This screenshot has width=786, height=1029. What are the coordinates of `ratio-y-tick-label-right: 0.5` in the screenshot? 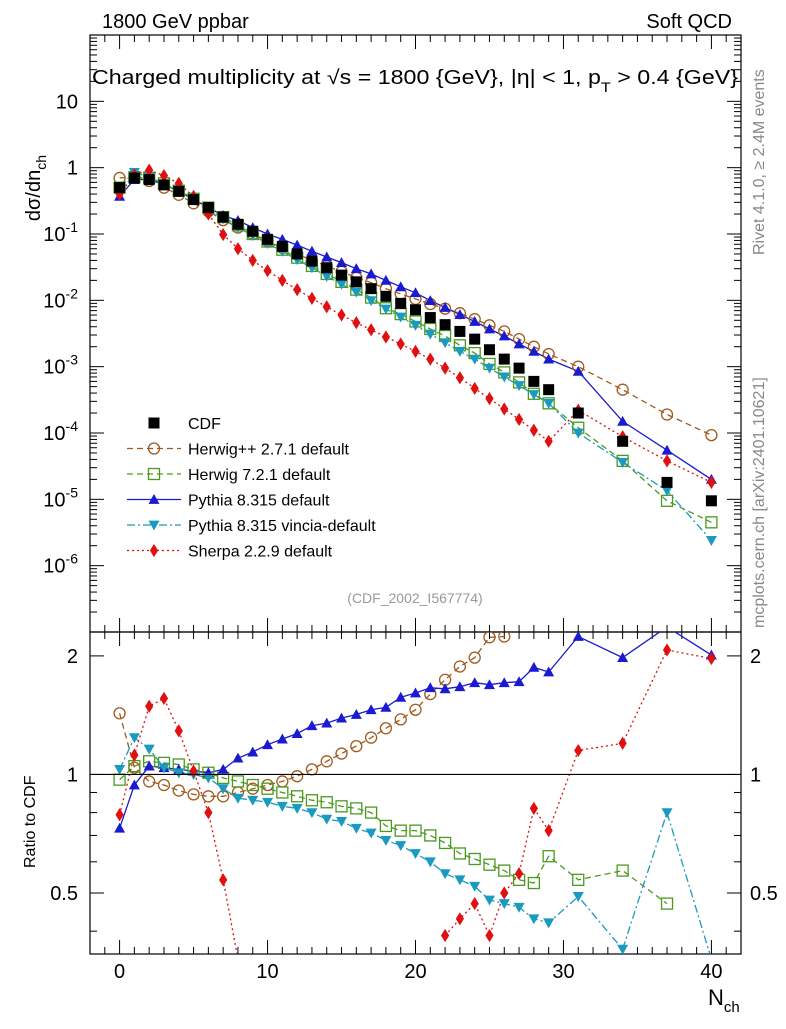 It's located at (764, 894).